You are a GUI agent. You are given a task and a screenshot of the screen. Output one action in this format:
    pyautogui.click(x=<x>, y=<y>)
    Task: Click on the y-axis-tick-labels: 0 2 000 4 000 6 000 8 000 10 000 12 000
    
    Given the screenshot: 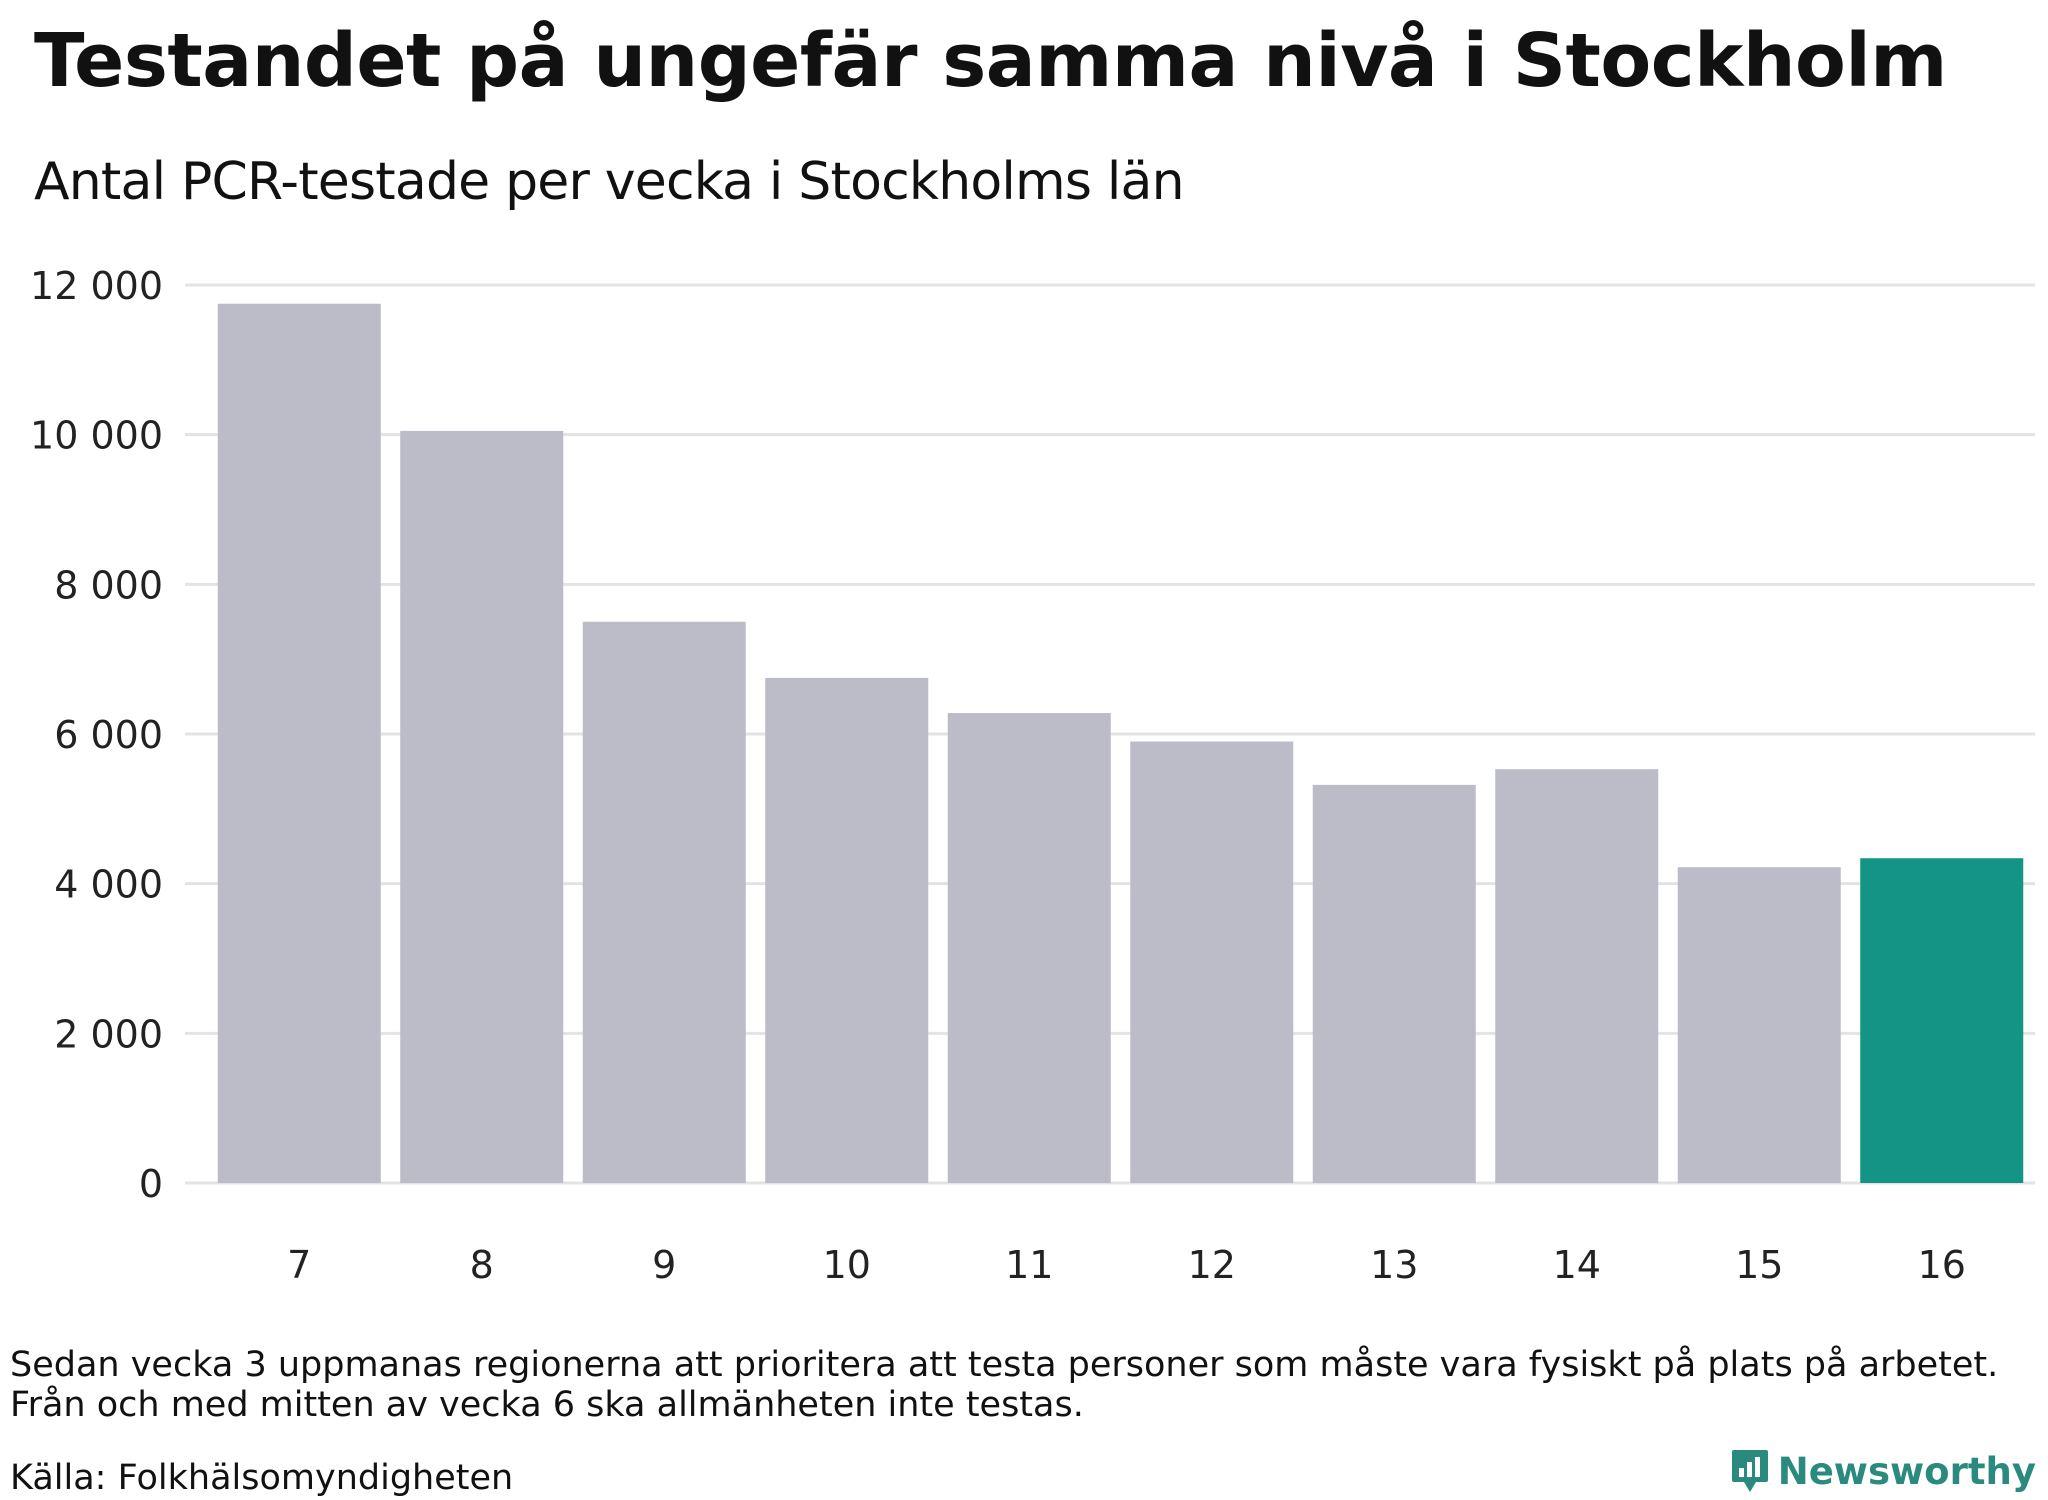 What is the action you would take?
    pyautogui.click(x=96, y=735)
    